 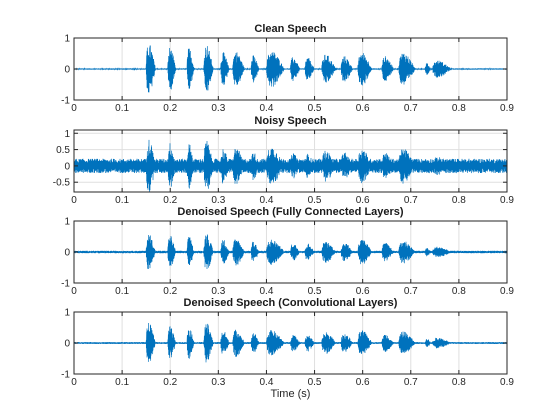 What do you see at coordinates (290, 29) in the screenshot?
I see `subplot-title: Clean Speech` at bounding box center [290, 29].